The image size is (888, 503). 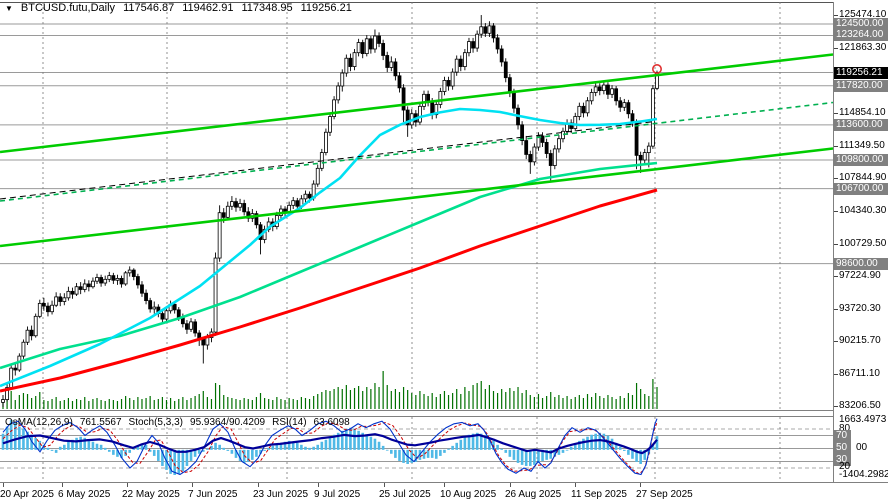 What do you see at coordinates (417, 2) in the screenshot?
I see `chart-top-border` at bounding box center [417, 2].